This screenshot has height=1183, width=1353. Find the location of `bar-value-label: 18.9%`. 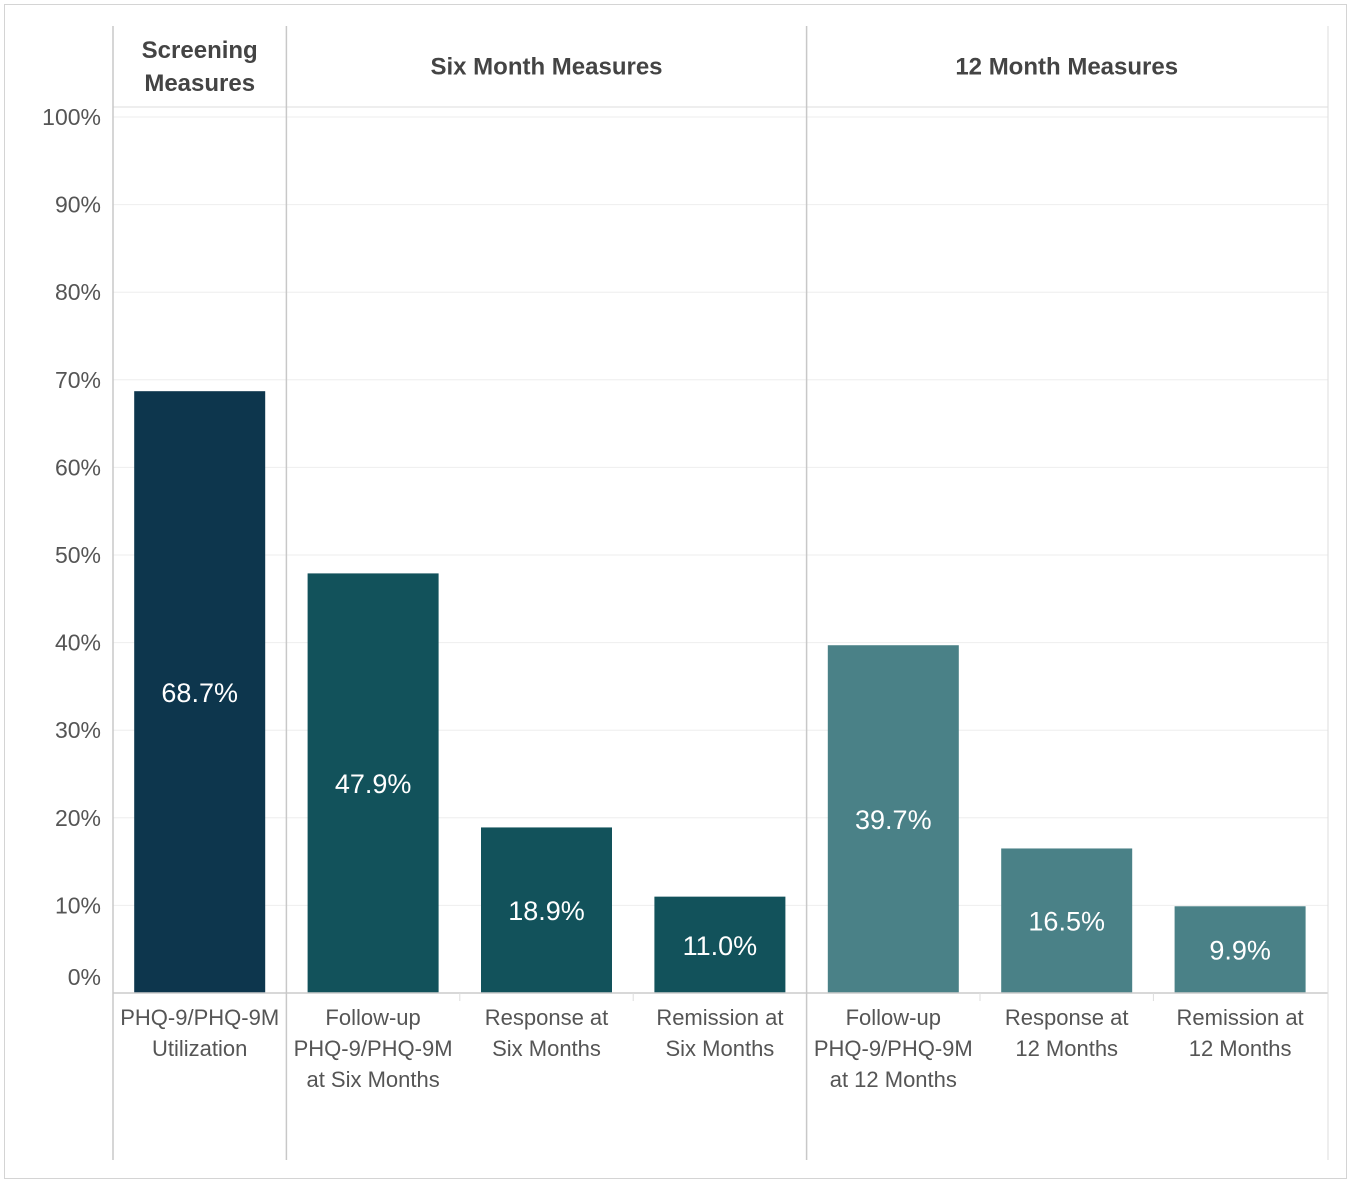

bar-value-label: 18.9% is located at coordinates (546, 911).